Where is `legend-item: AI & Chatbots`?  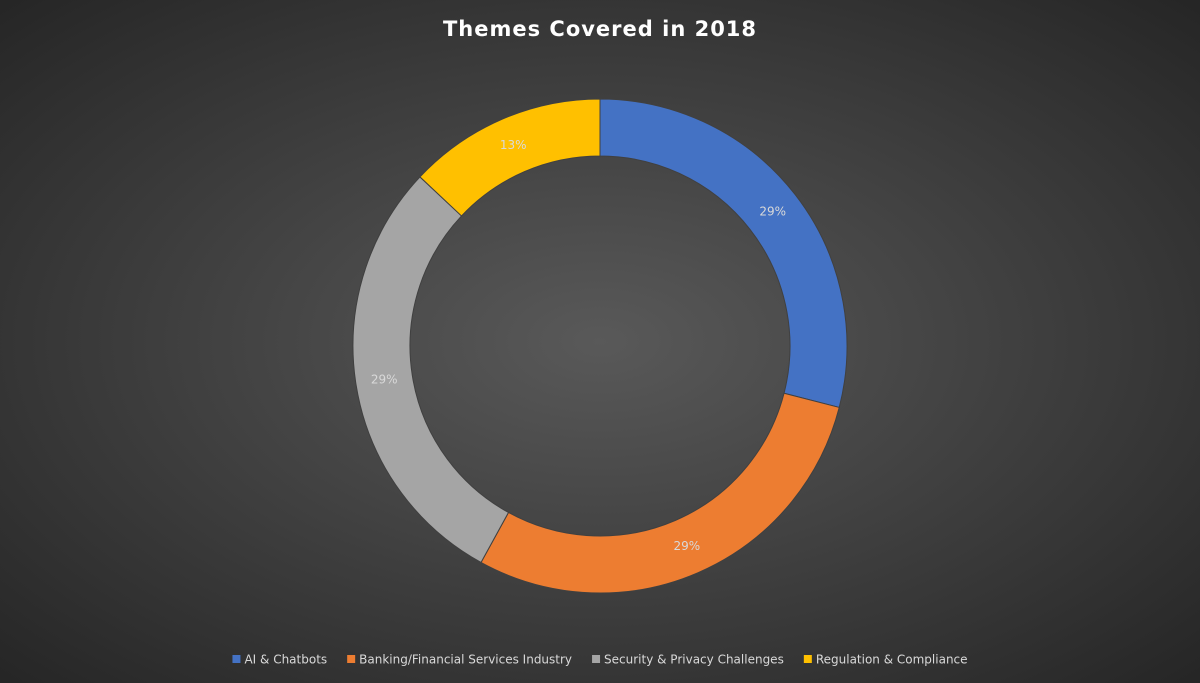
legend-item: AI & Chatbots is located at coordinates (279, 660).